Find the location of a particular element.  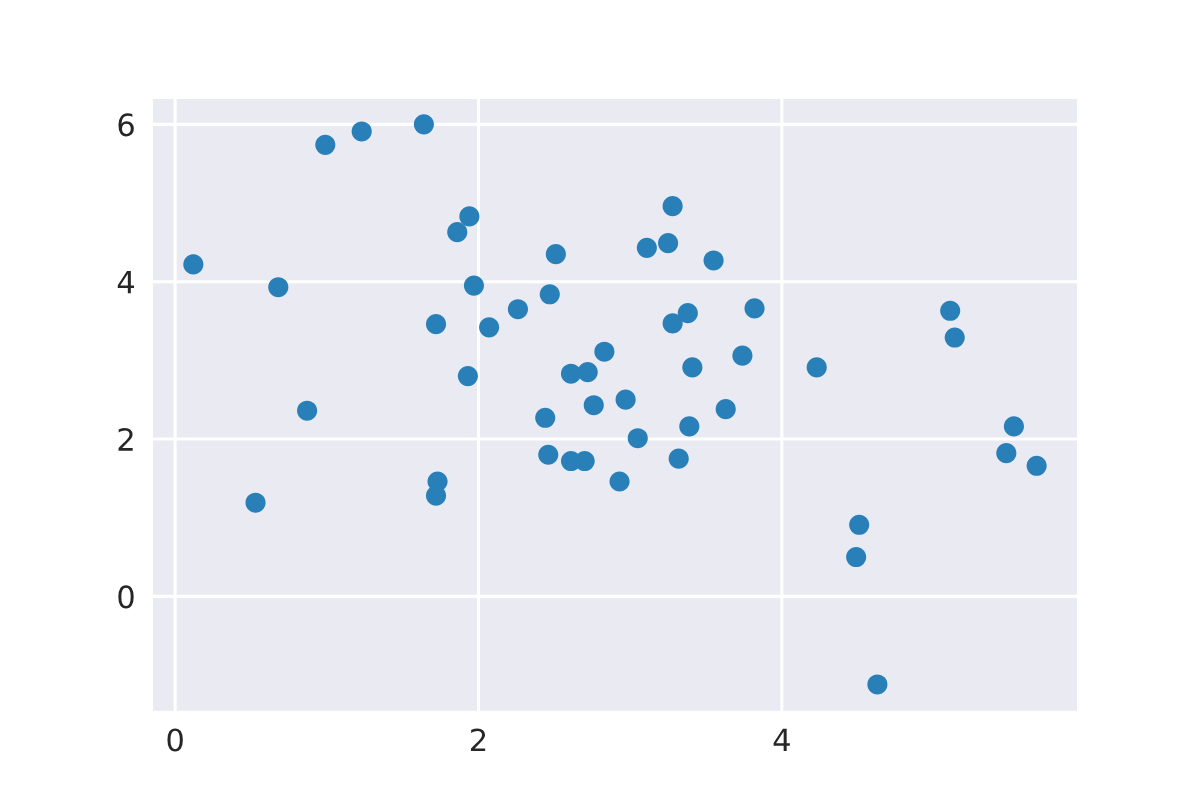

y-tick-label: 6 is located at coordinates (126, 125).